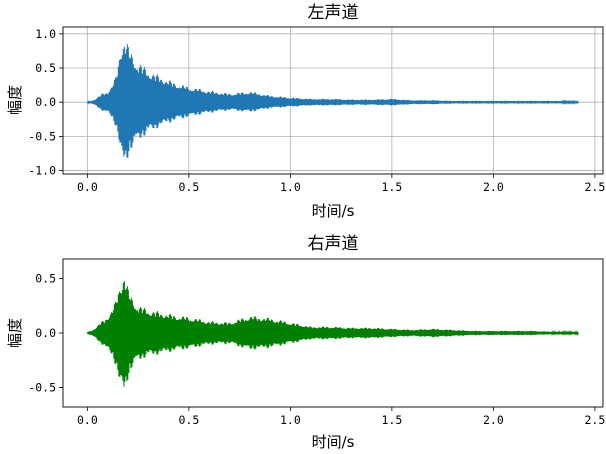 The width and height of the screenshot is (606, 454). Describe the element at coordinates (341, 417) in the screenshot. I see `right-channel-x-ticks: 0.0 0.5 1.0 1.5 2.0 2.5` at that location.